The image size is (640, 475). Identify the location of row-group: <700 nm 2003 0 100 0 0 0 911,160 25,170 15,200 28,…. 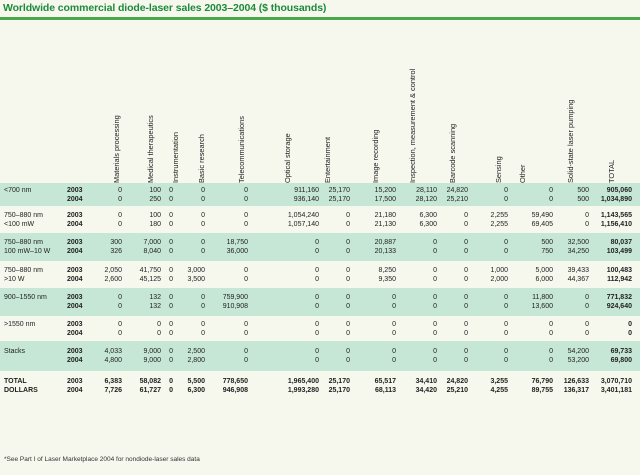
(320, 194).